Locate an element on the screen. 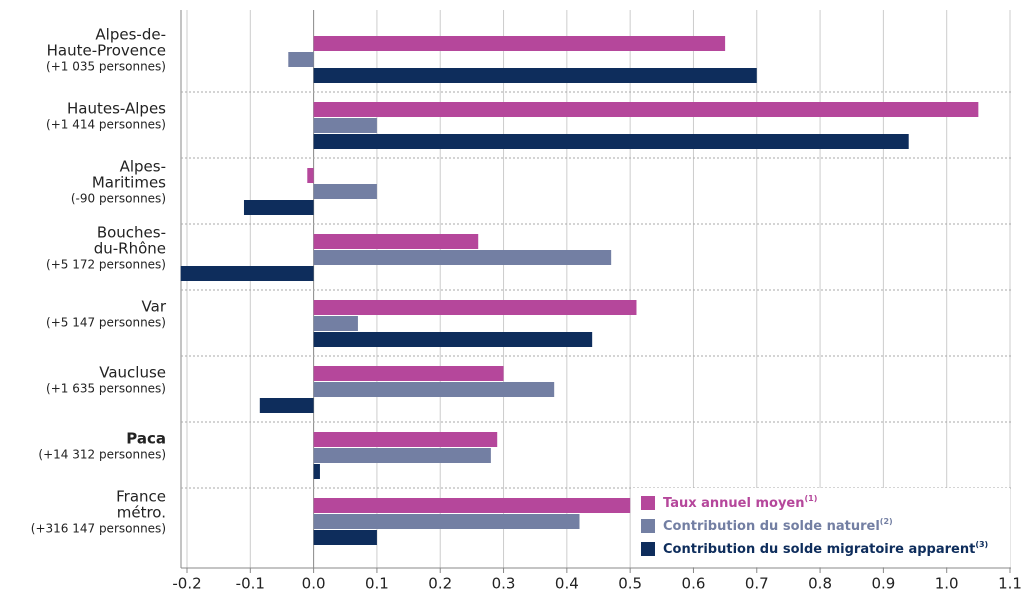 This screenshot has width=1024, height=605. legend-box is located at coordinates (821, 527).